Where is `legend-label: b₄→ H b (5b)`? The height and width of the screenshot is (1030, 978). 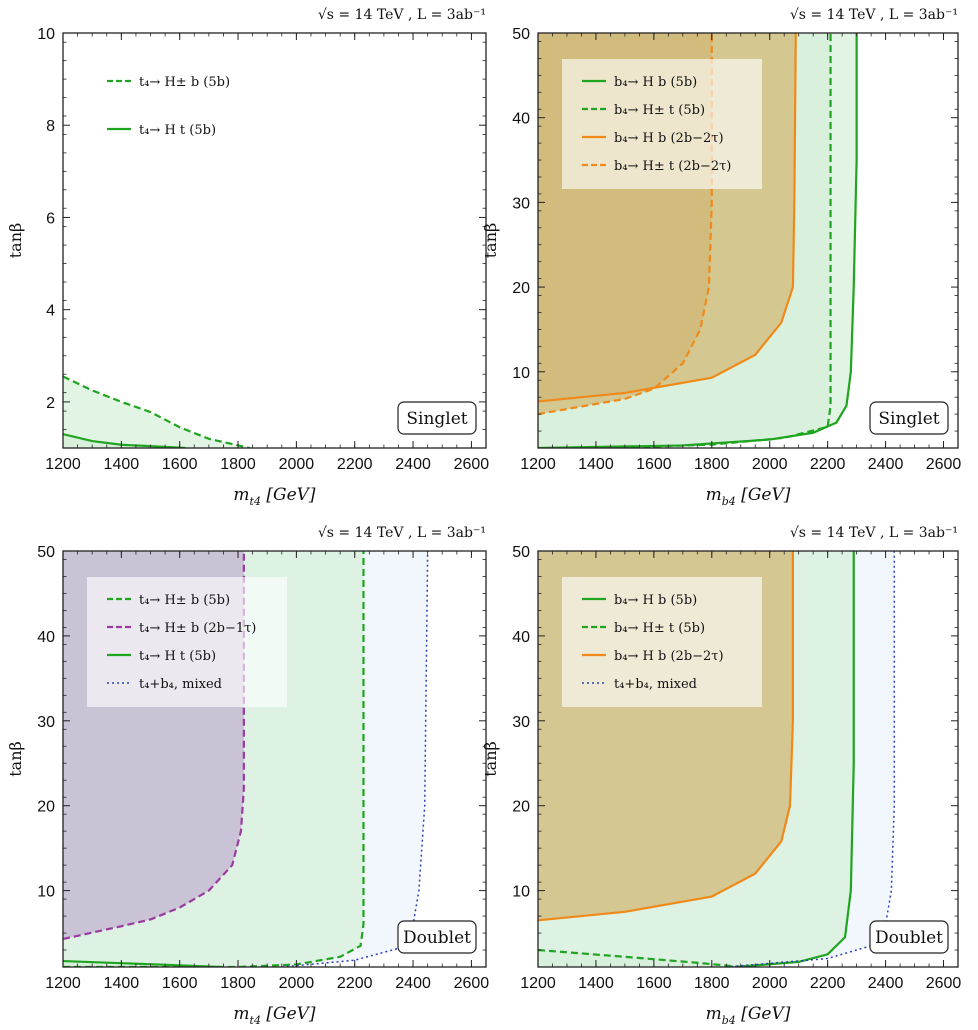 legend-label: b₄→ H b (5b) is located at coordinates (655, 82).